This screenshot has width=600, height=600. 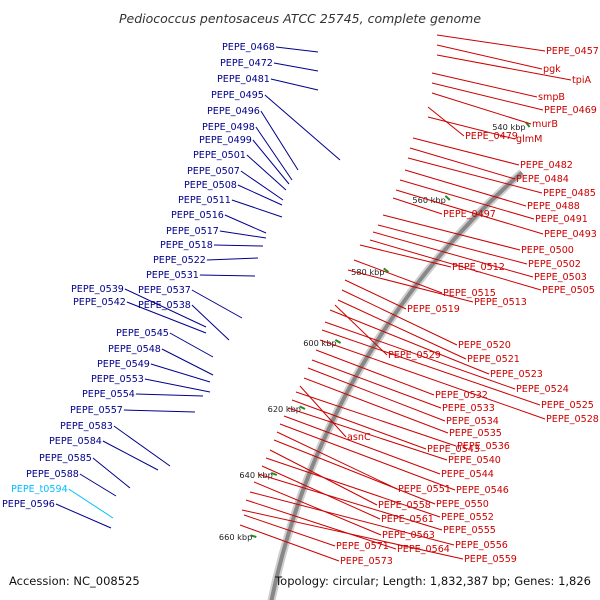 I want to click on gene-label-left: PEPE_0553, so click(x=117, y=379).